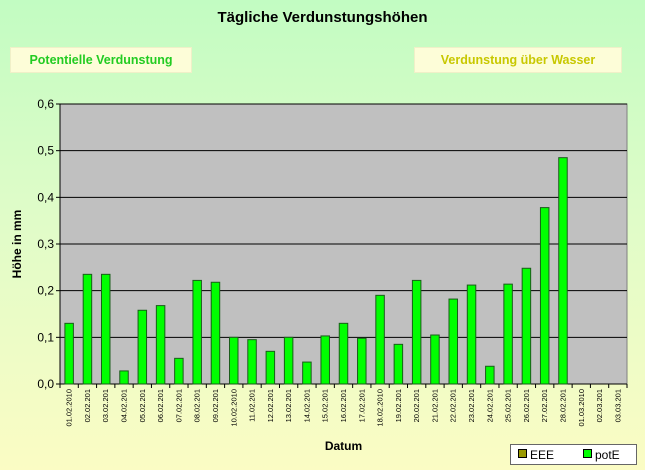 This screenshot has width=645, height=470. I want to click on potential-evaporation-button: Potentielle Verdunstung, so click(101, 60).